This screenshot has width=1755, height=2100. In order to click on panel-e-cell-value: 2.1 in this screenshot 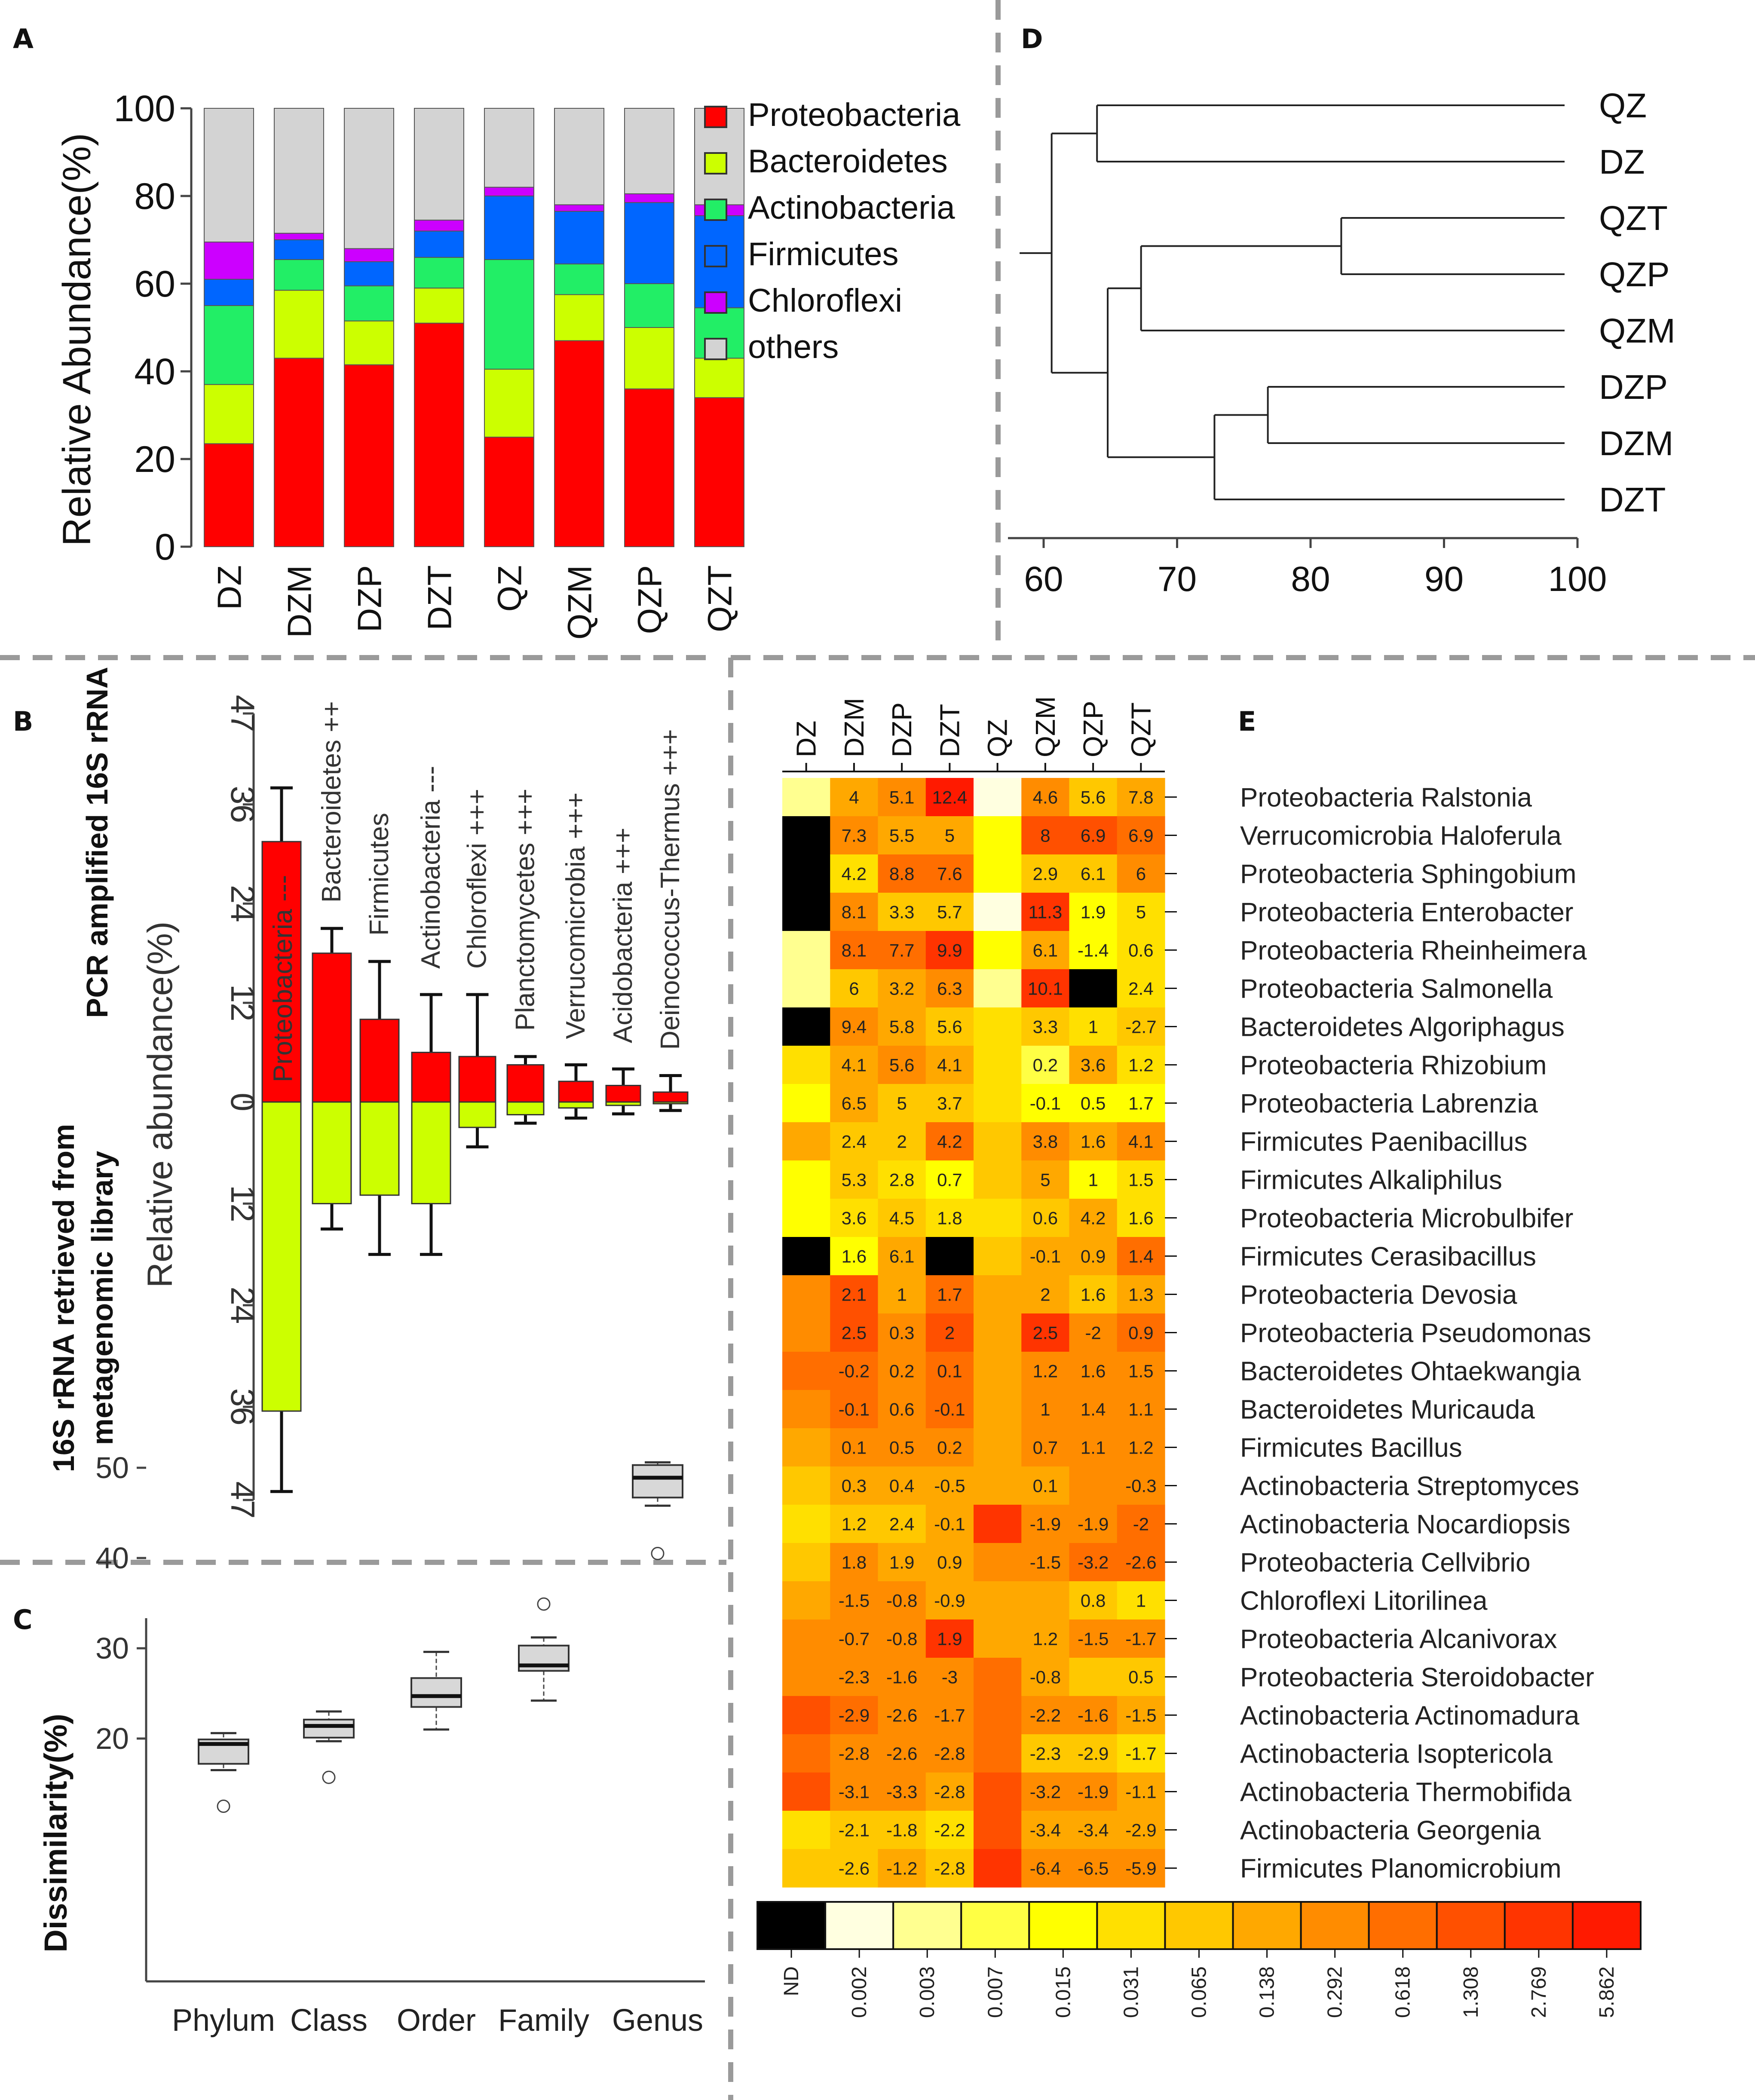, I will do `click(855, 1295)`.